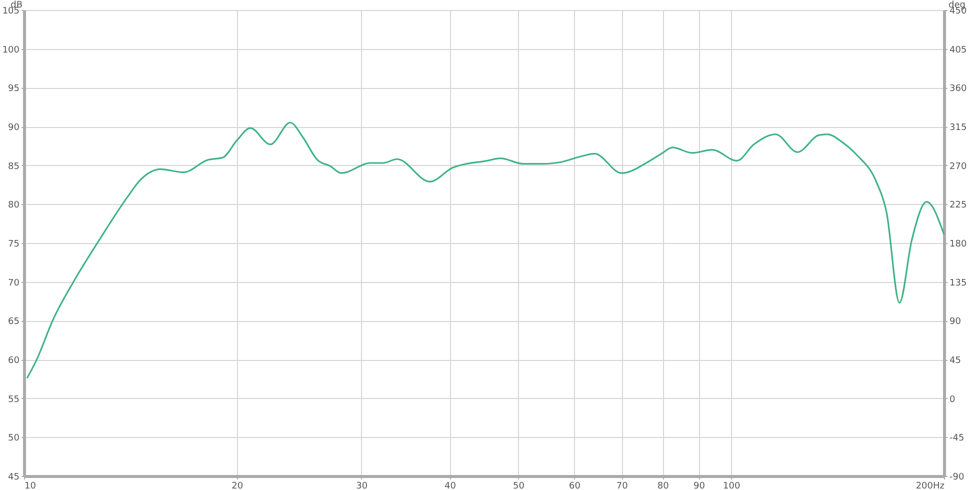 This screenshot has height=490, width=975. I want to click on y2-tick-label: 180, so click(958, 245).